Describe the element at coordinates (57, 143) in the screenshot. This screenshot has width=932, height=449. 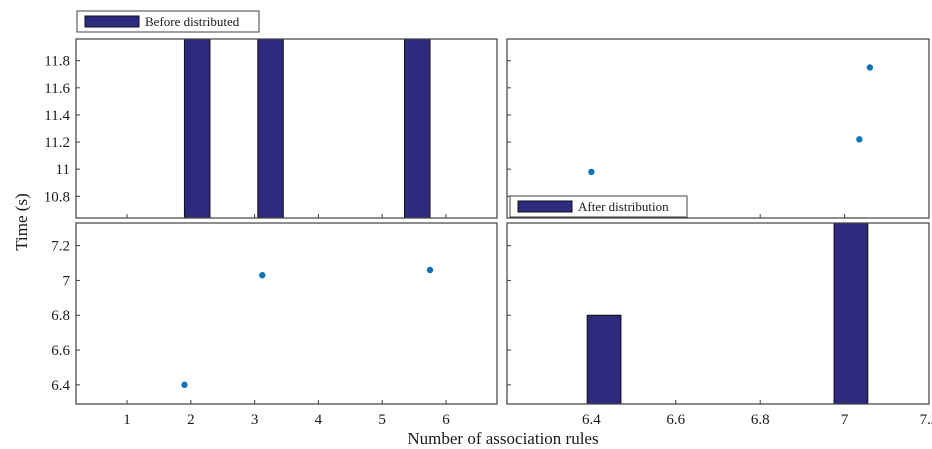
I see `y-tick-label: 11.2` at that location.